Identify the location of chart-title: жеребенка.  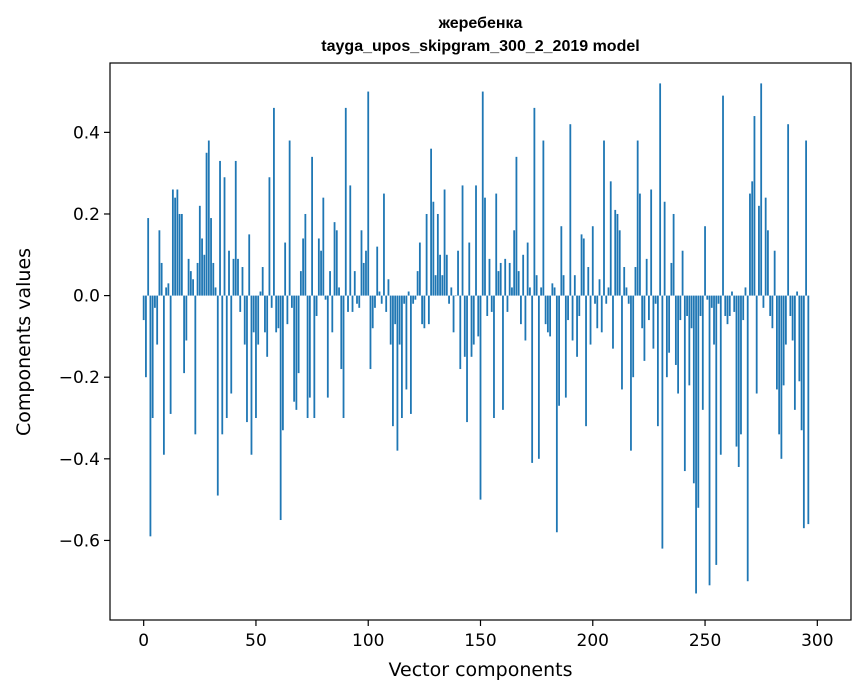
(480, 23).